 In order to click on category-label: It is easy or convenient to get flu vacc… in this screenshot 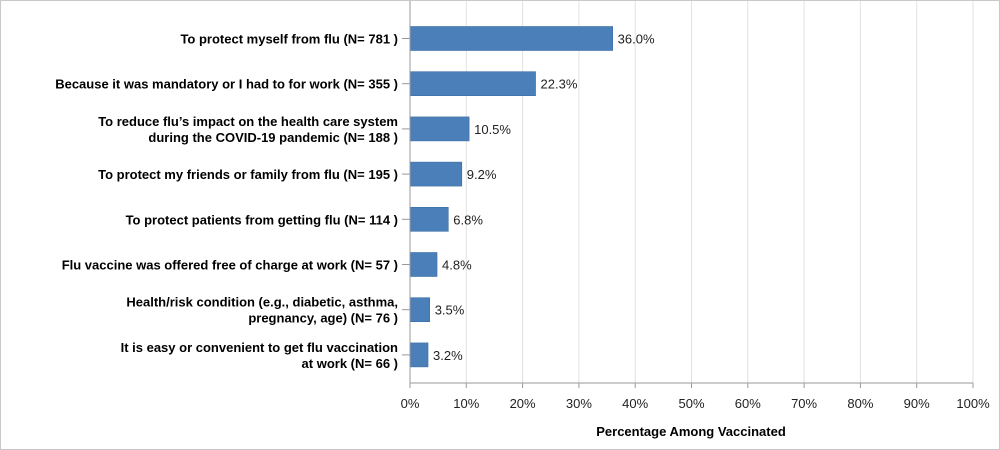, I will do `click(259, 347)`.